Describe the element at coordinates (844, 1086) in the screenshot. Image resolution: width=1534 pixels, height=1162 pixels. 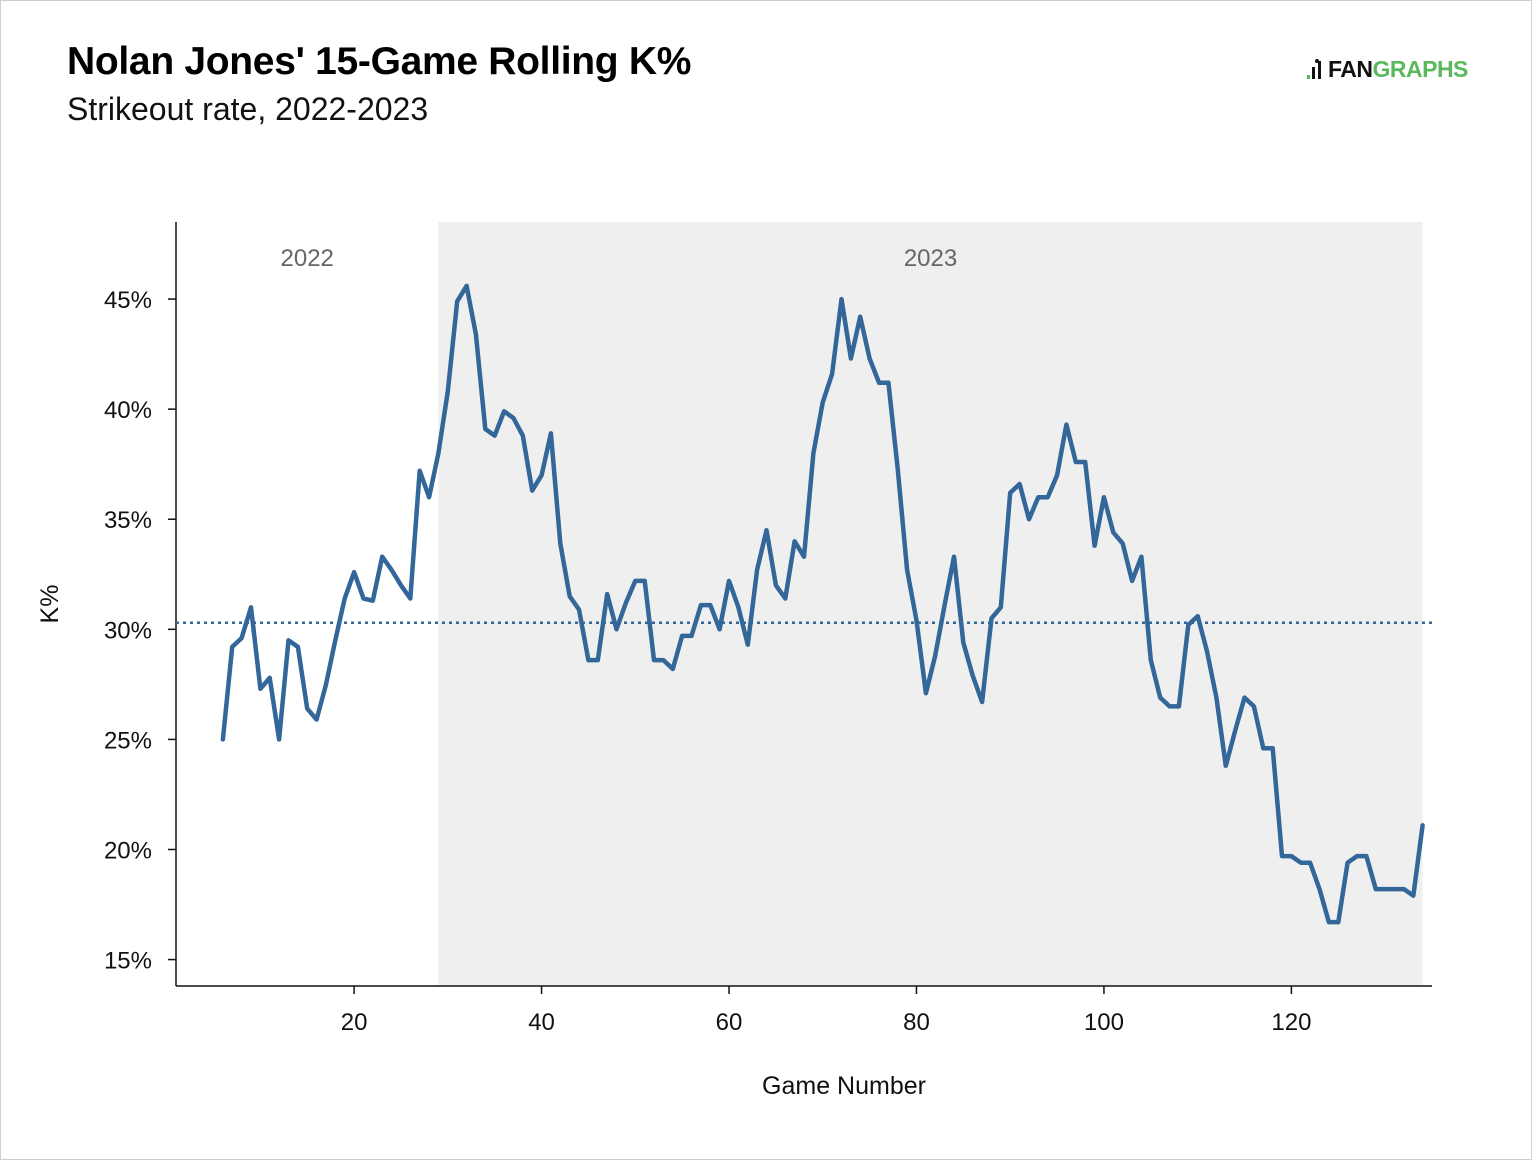
I see `x-axis-title: Game Number` at that location.